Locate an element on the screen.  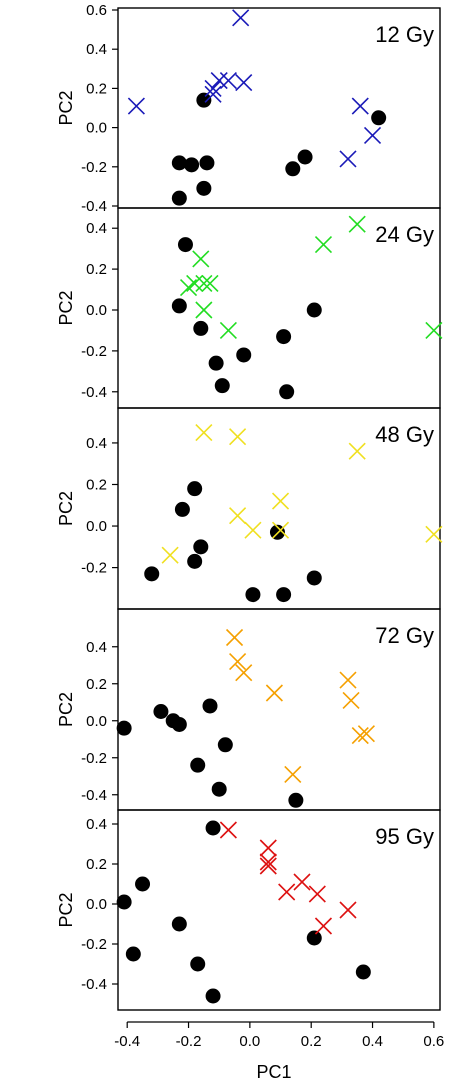
x-axis: -0.4 -0.2 0.0 0.2 0.4 0.6 is located at coordinates (279, 1035).